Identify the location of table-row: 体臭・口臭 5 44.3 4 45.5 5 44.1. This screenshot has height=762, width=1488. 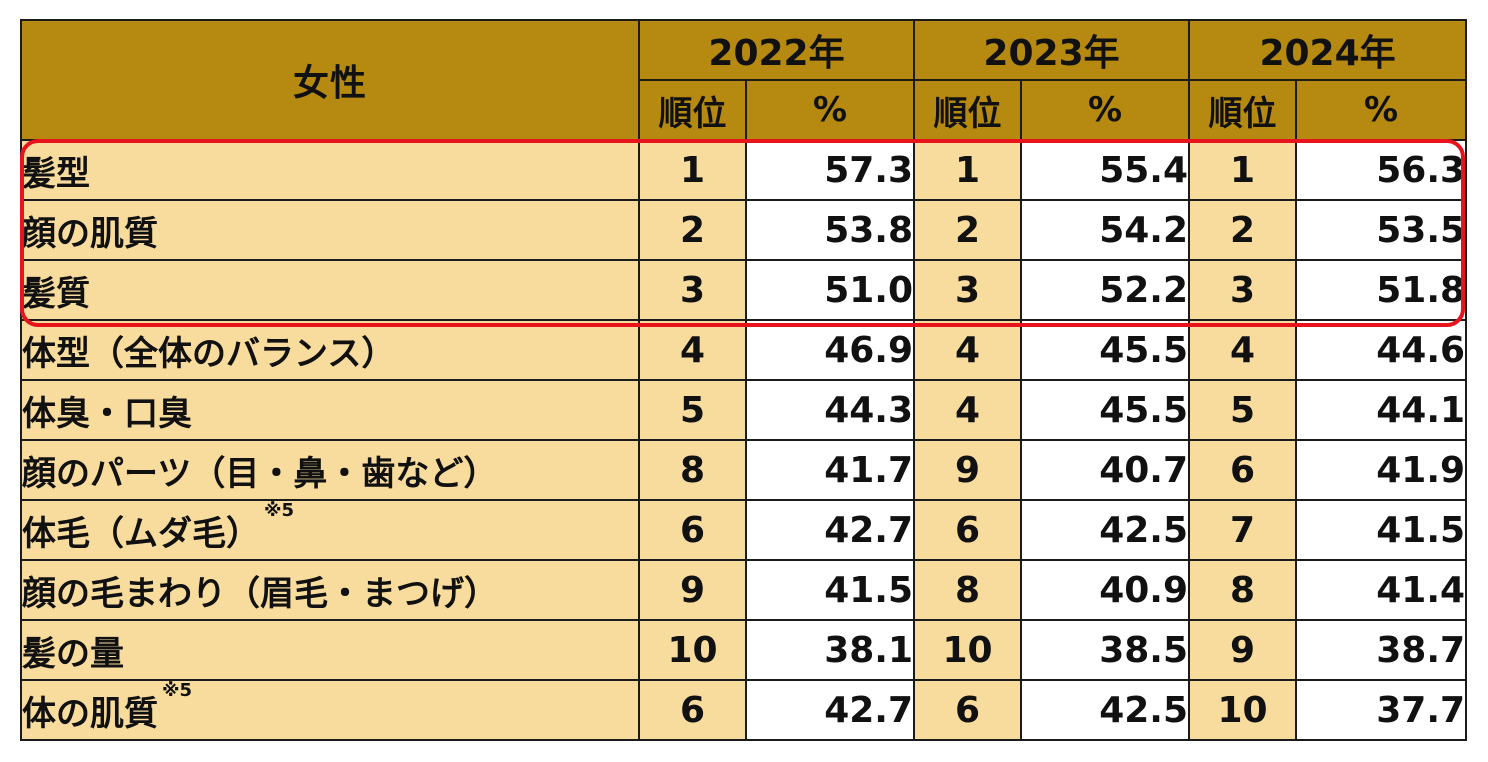
(744, 410).